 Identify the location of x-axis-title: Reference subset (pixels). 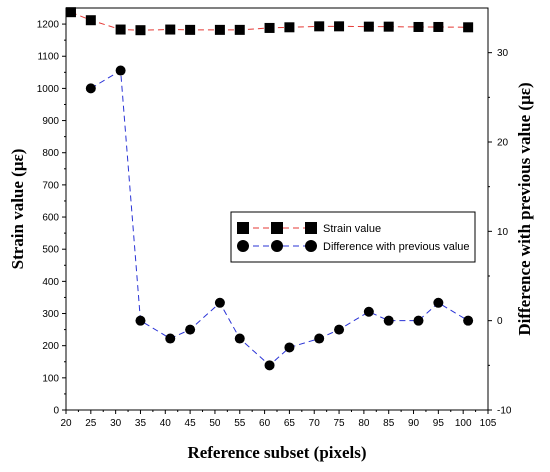
(276, 452).